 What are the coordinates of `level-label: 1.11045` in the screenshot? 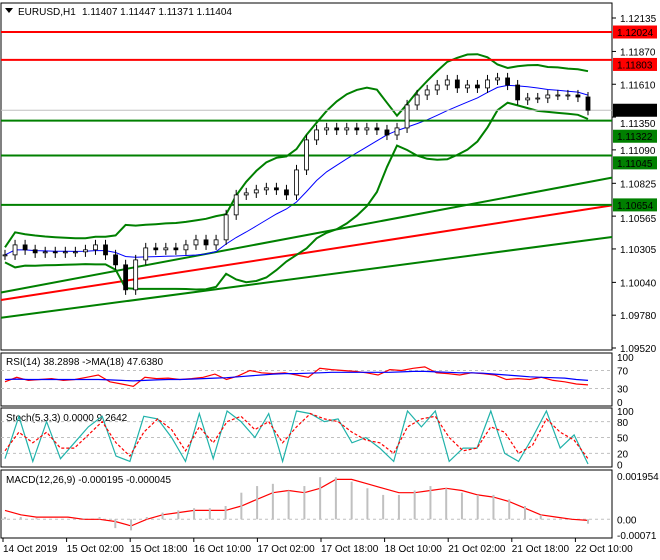 It's located at (635, 164).